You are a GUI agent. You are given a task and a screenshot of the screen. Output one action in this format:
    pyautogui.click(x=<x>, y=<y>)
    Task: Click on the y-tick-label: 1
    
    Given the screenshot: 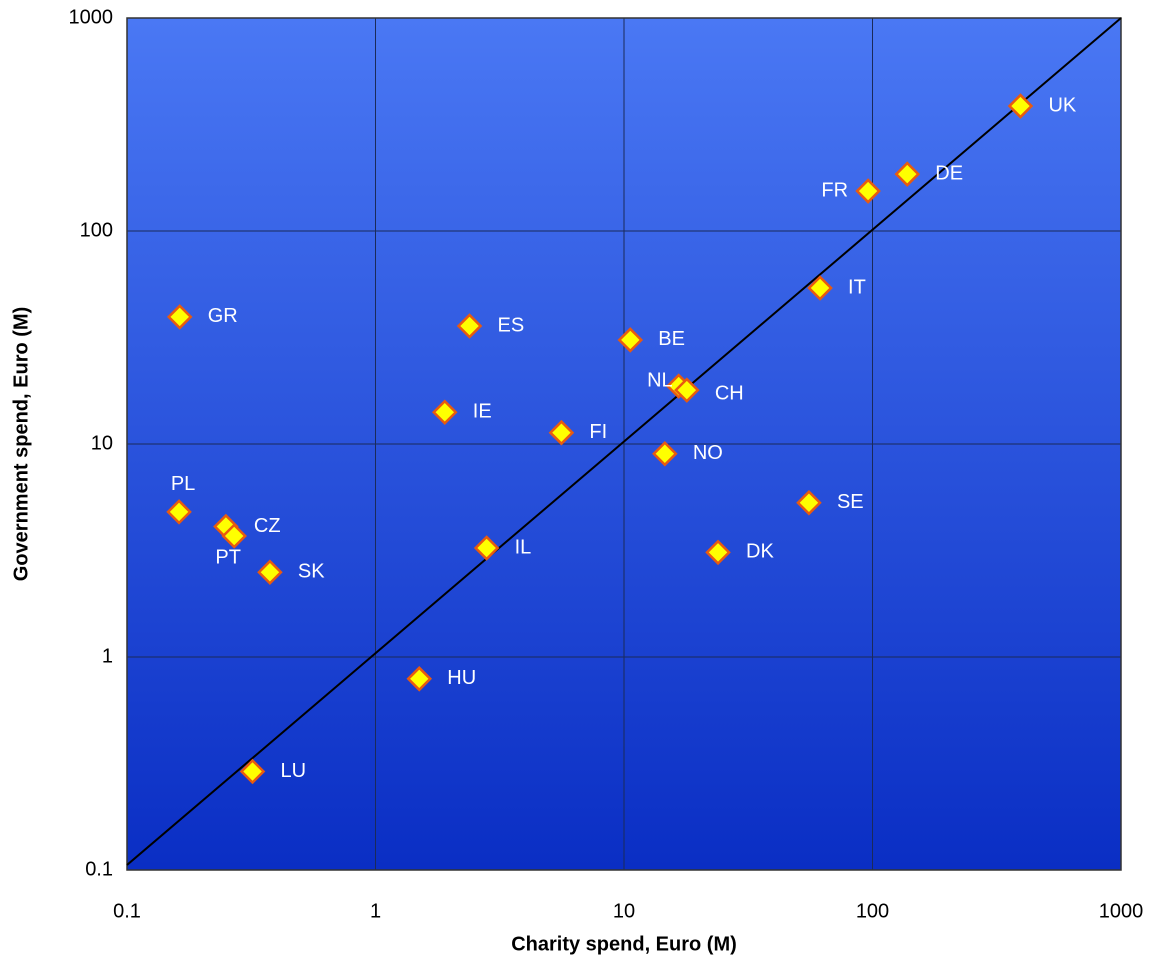 What is the action you would take?
    pyautogui.click(x=107, y=656)
    